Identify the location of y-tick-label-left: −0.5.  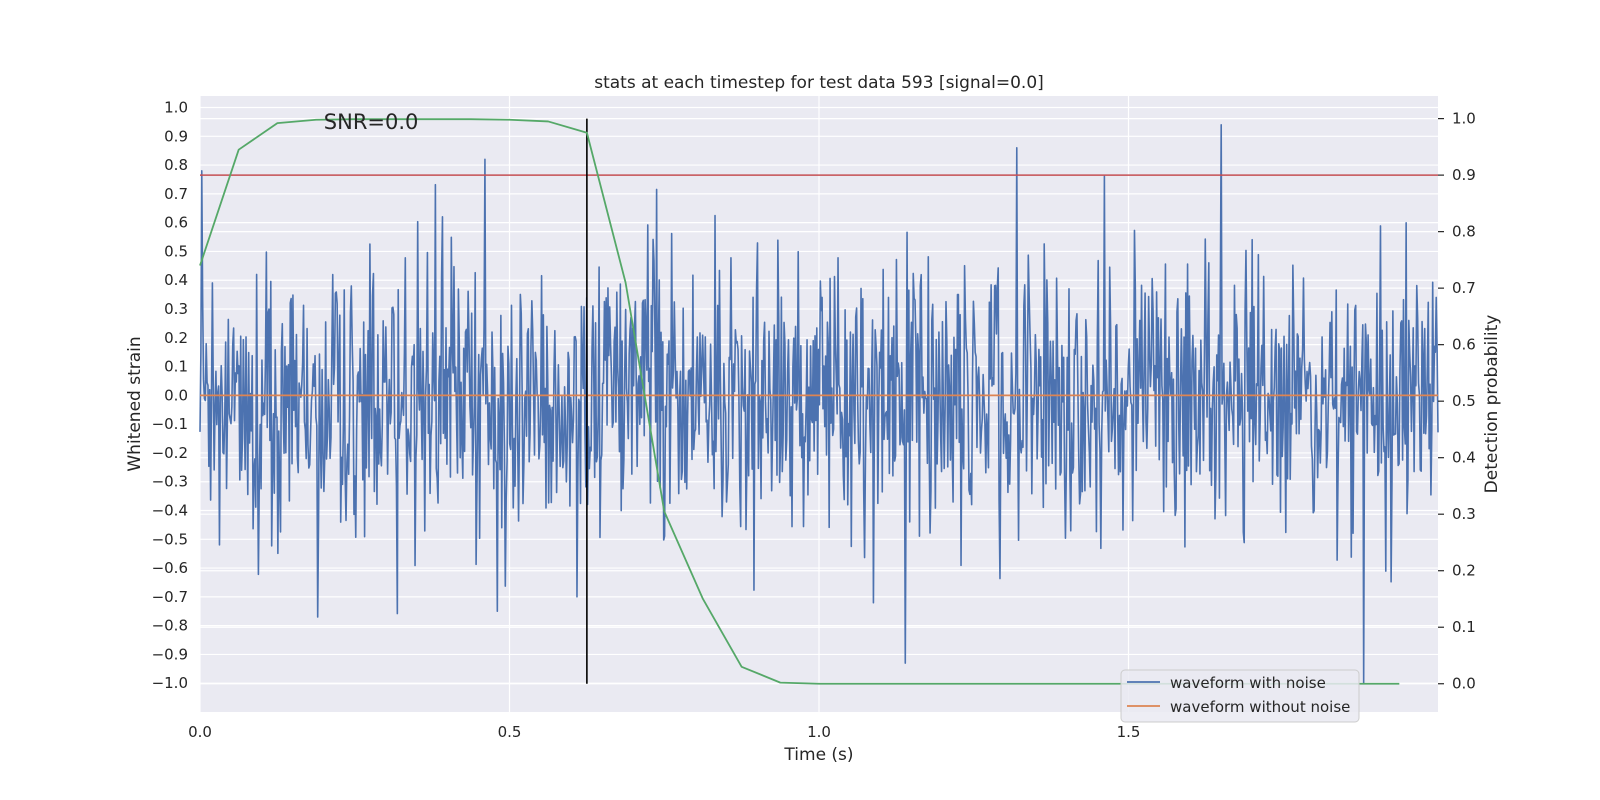
(170, 539).